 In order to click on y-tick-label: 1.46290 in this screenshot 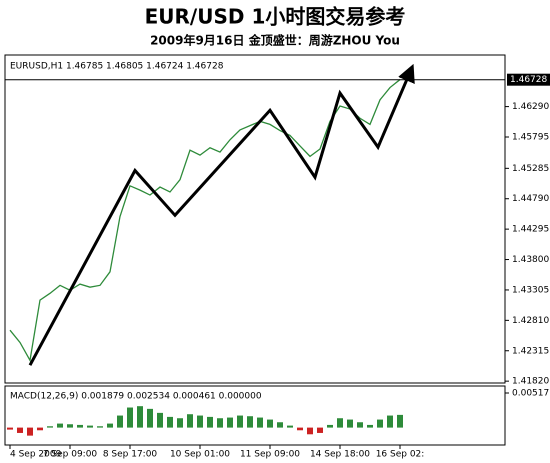, I will do `click(530, 107)`.